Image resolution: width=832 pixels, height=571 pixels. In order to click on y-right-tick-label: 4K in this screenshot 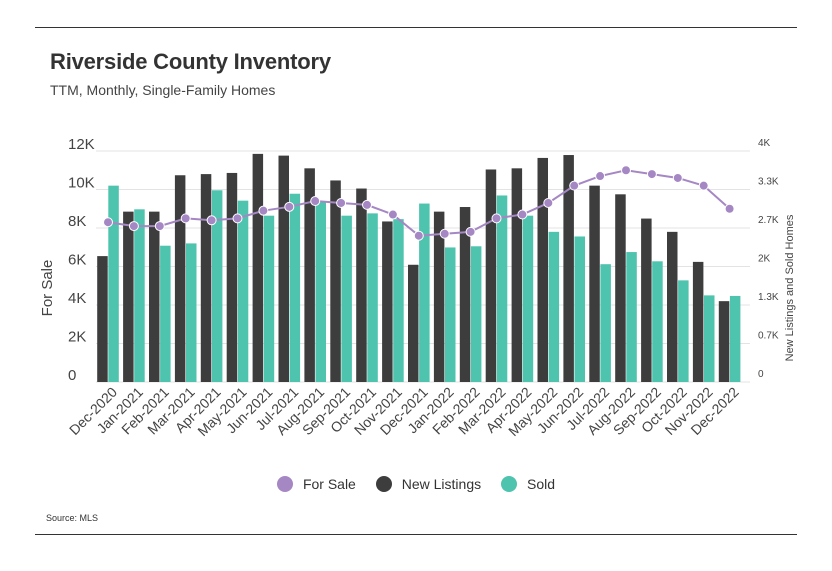, I will do `click(764, 143)`.